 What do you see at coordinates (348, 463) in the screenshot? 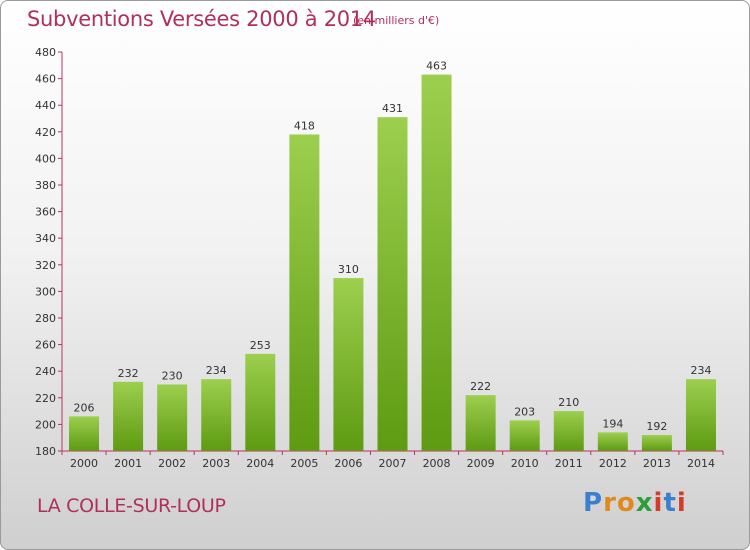
I see `x-tick-label-2006: 2006` at bounding box center [348, 463].